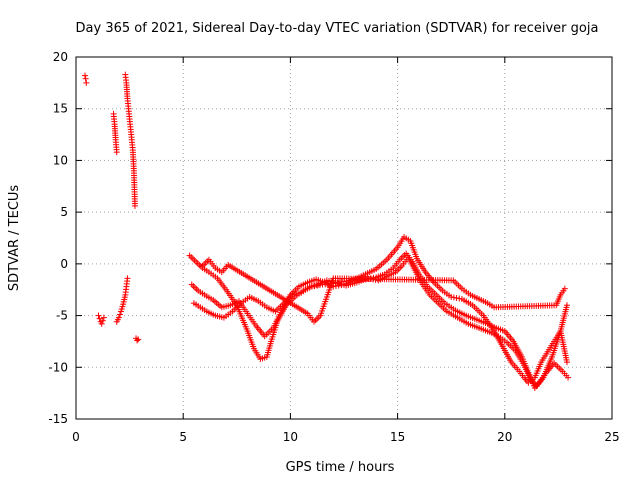 The height and width of the screenshot is (480, 640). What do you see at coordinates (60, 160) in the screenshot?
I see `y-tick-label: 10` at bounding box center [60, 160].